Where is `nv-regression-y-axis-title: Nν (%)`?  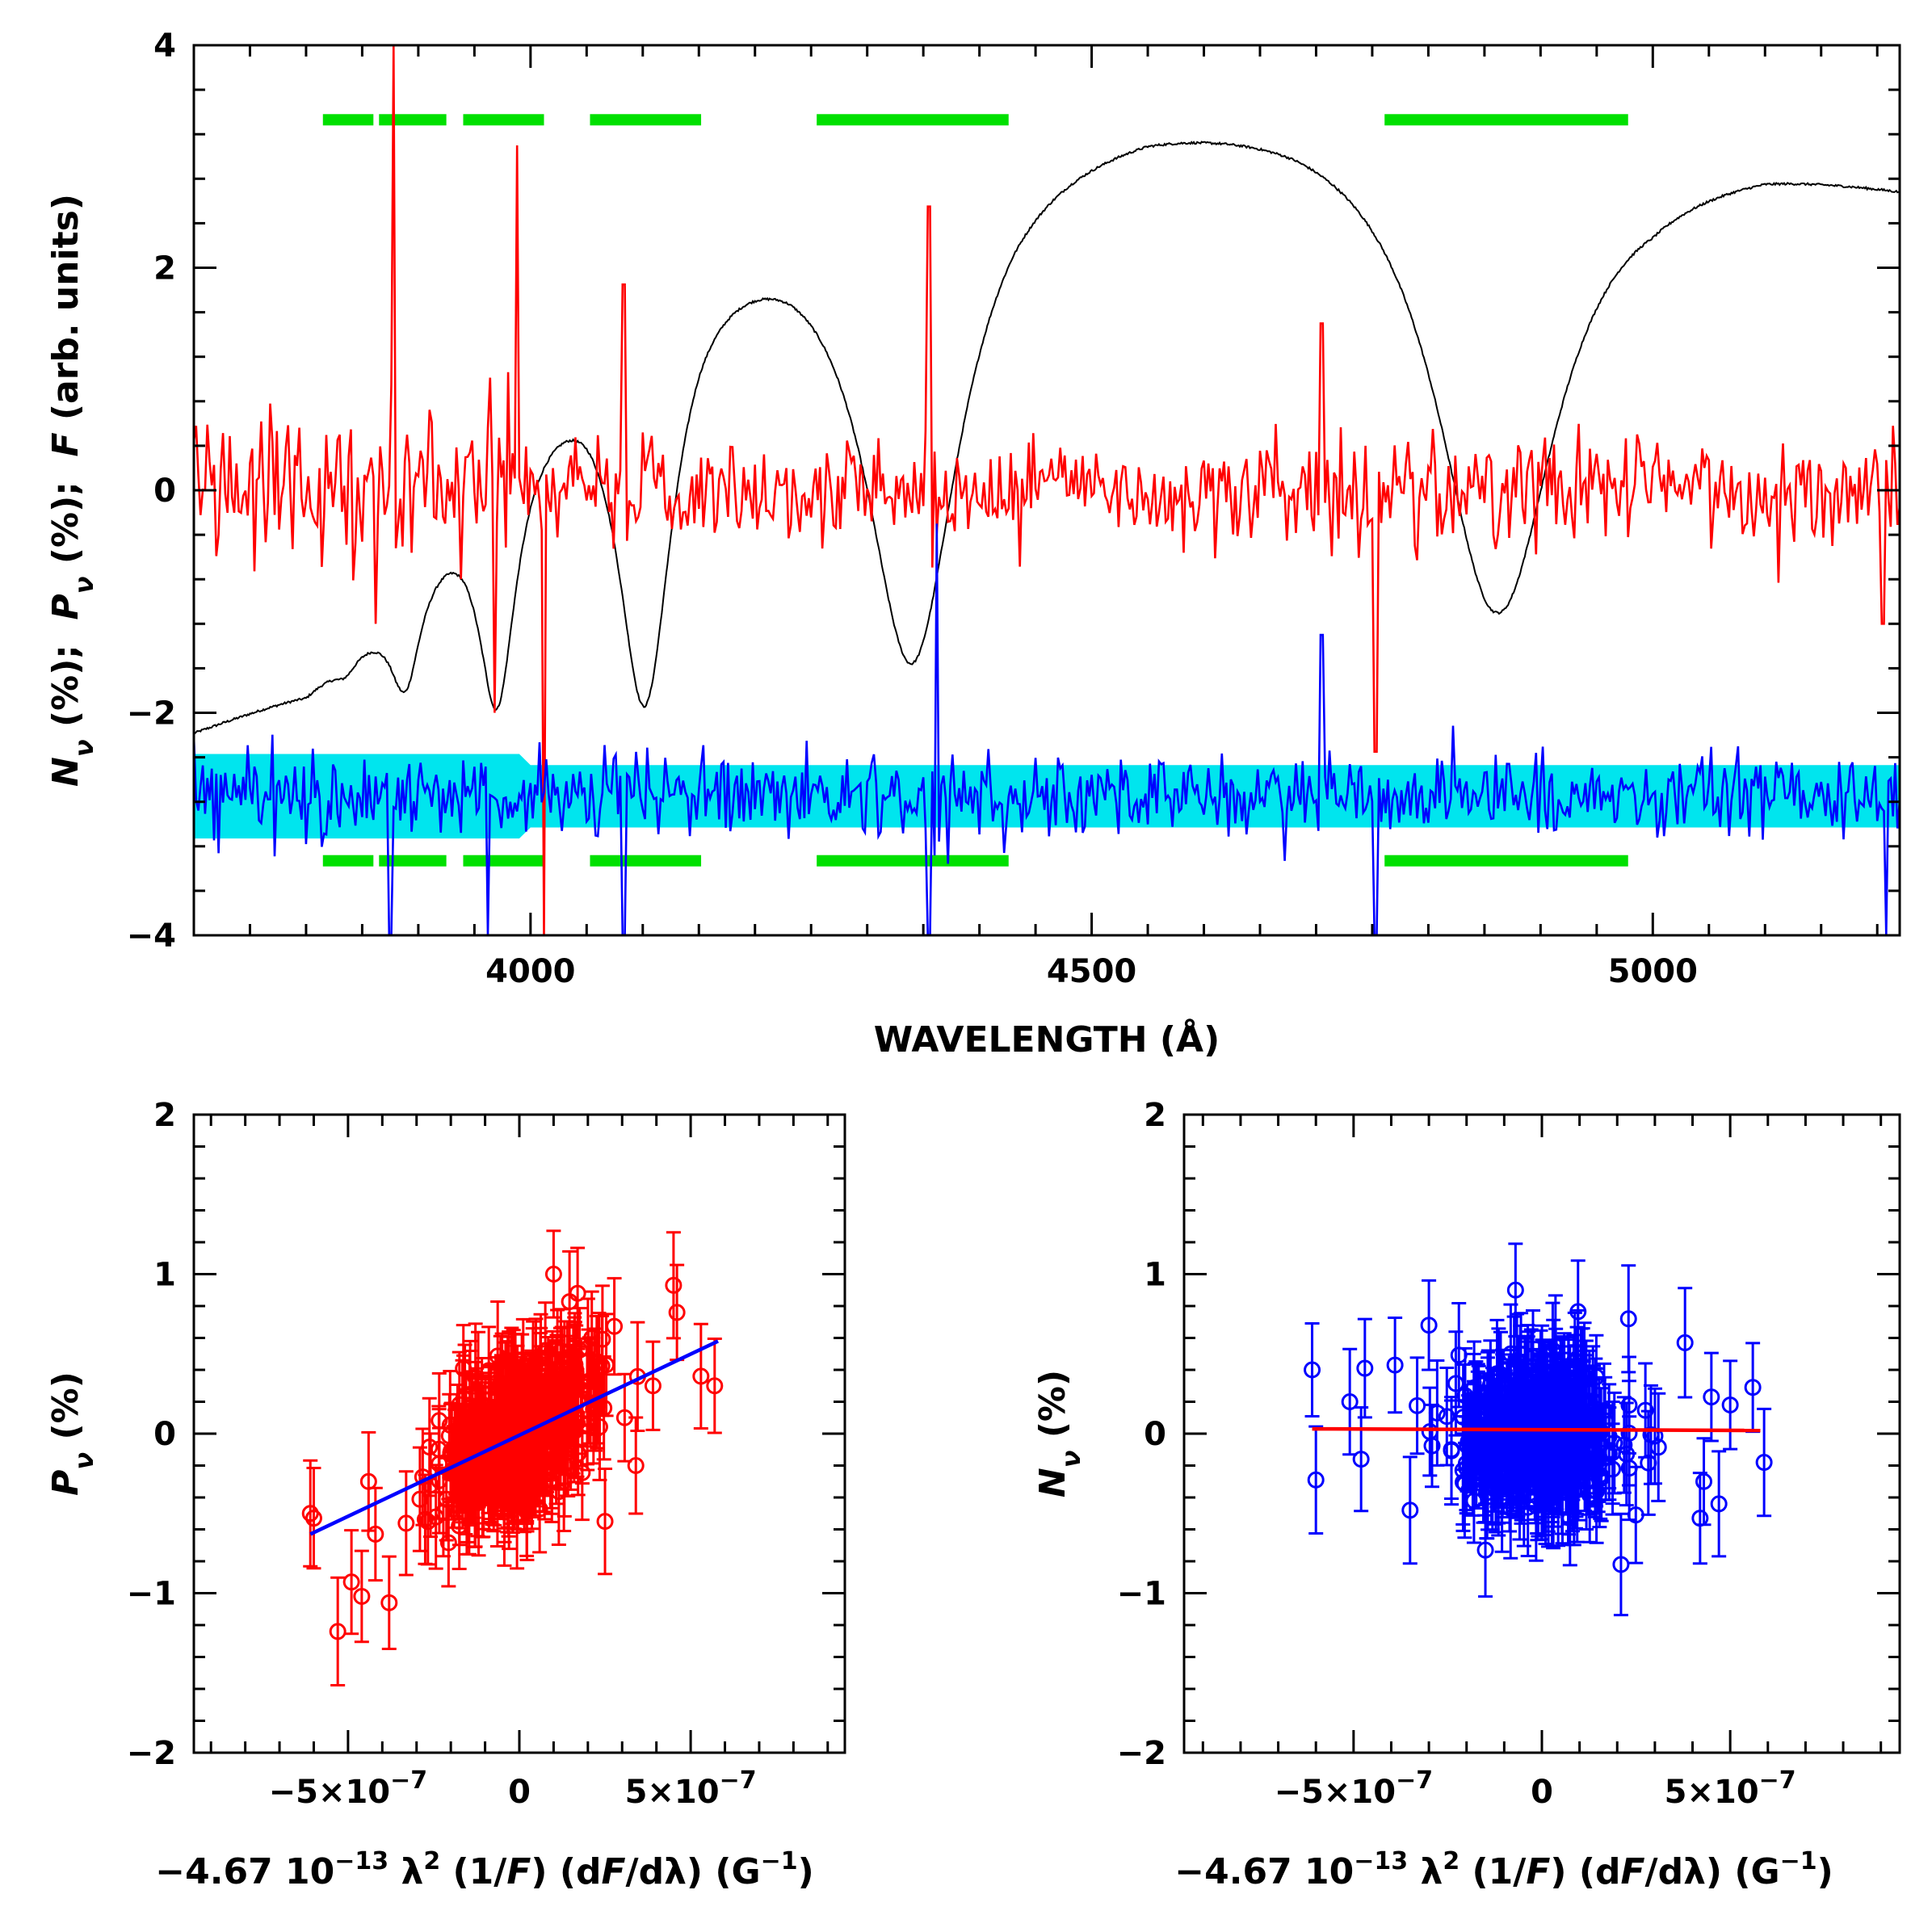 nv-regression-y-axis-title: Nν (%) is located at coordinates (1059, 1433).